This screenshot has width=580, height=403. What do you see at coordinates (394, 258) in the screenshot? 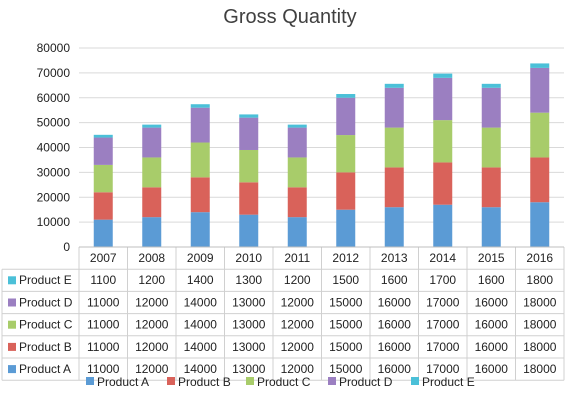
I see `x-category-label: 2013` at bounding box center [394, 258].